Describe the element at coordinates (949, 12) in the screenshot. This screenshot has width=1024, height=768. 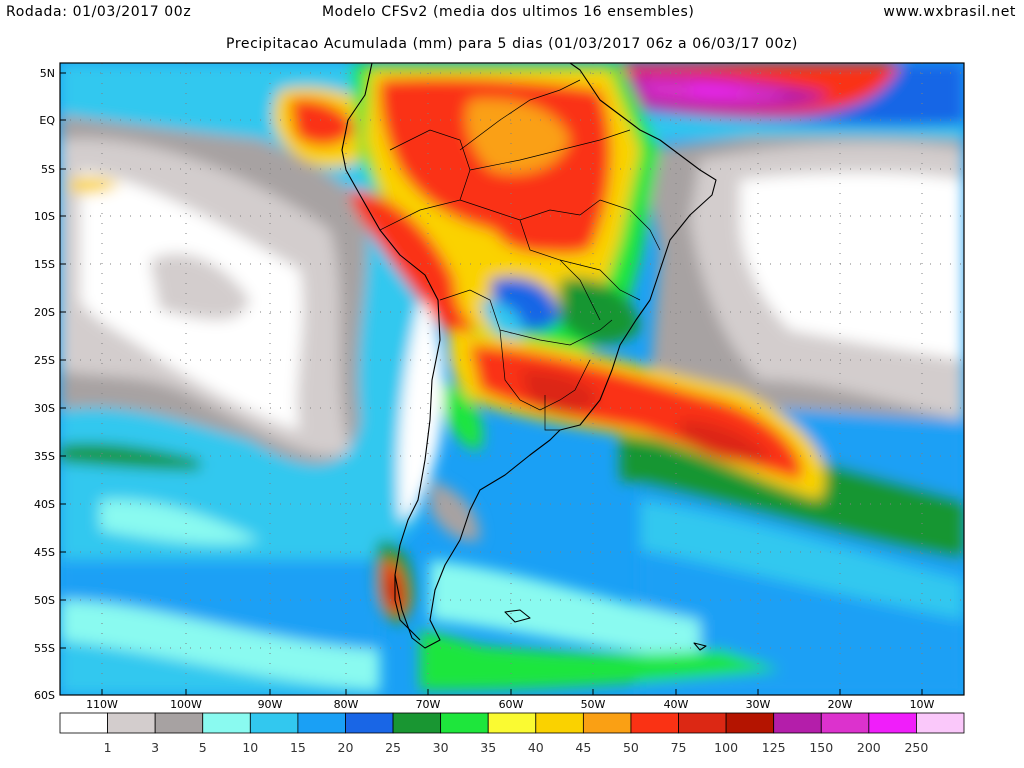
I see `website-label: www.wxbrasil.net` at that location.